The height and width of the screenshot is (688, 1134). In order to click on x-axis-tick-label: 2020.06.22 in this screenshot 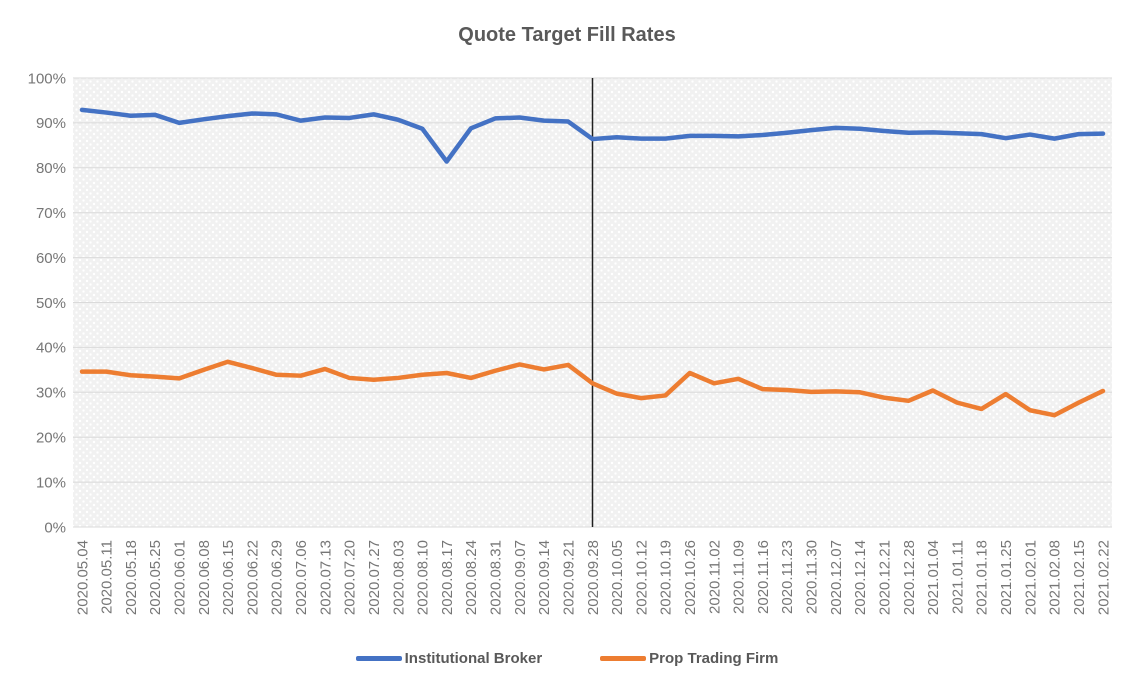, I will do `click(252, 577)`.